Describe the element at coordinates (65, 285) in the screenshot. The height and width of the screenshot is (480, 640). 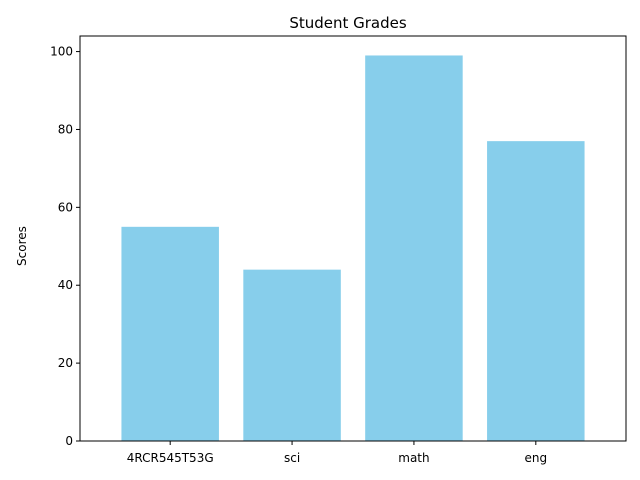
I see `y-tick-label: 40` at that location.